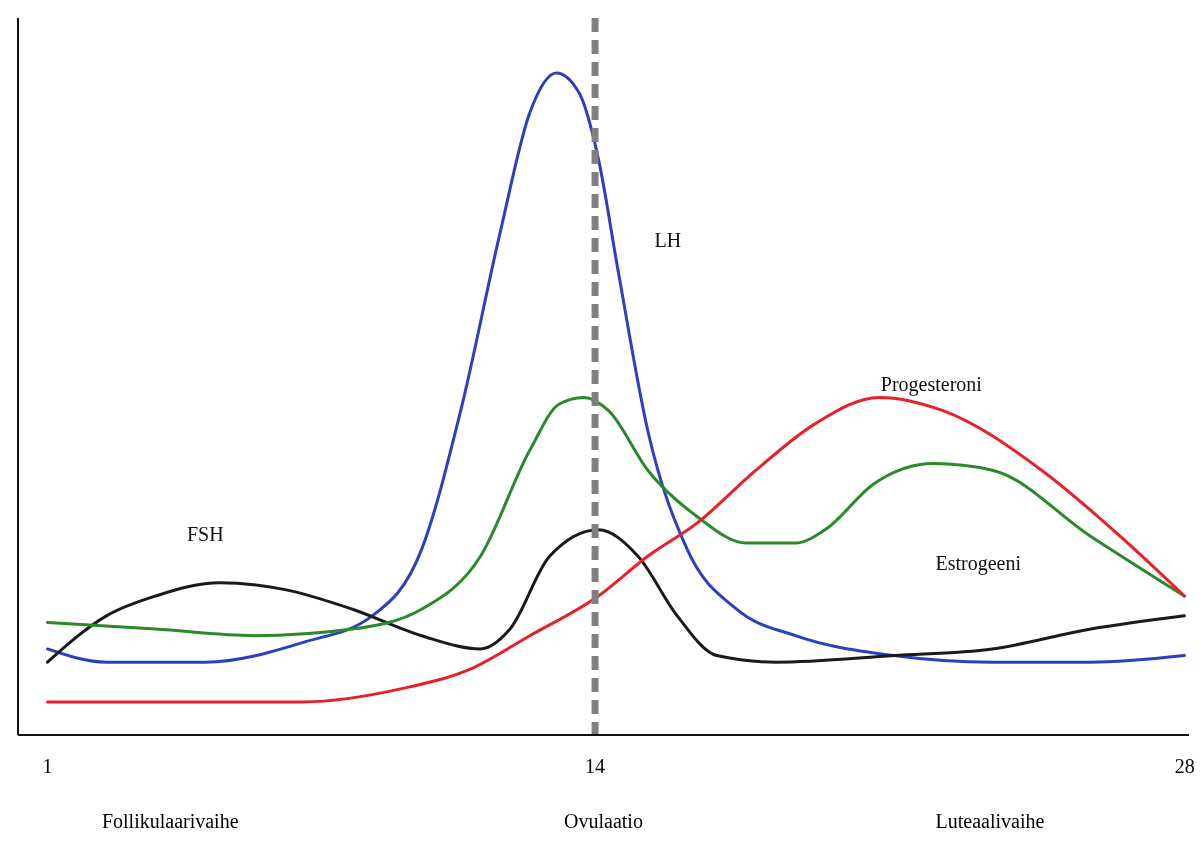 Image resolution: width=1203 pixels, height=848 pixels. What do you see at coordinates (978, 564) in the screenshot?
I see `text: Estrogeeni` at bounding box center [978, 564].